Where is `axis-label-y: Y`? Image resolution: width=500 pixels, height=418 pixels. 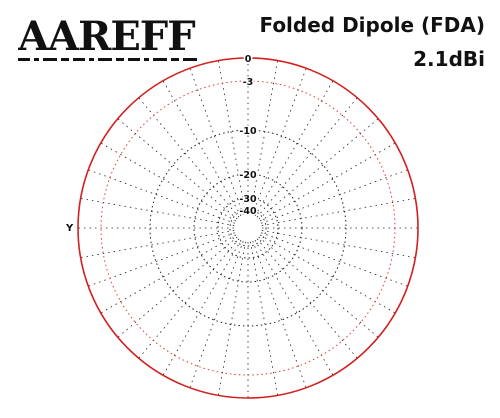
axis-label-y: Y is located at coordinates (69, 228).